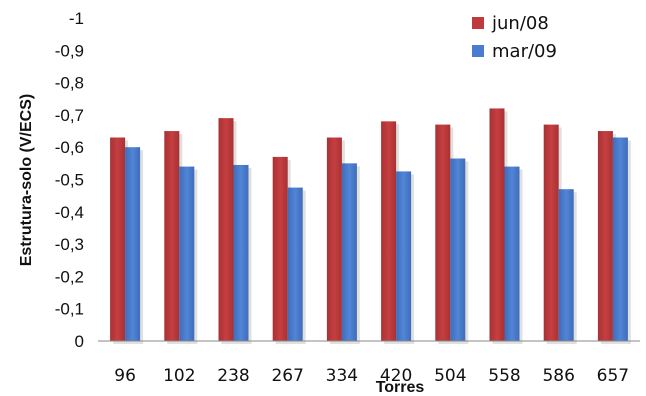 This screenshot has height=396, width=646. What do you see at coordinates (69, 50) in the screenshot?
I see `y-tick-label: -0,9` at bounding box center [69, 50].